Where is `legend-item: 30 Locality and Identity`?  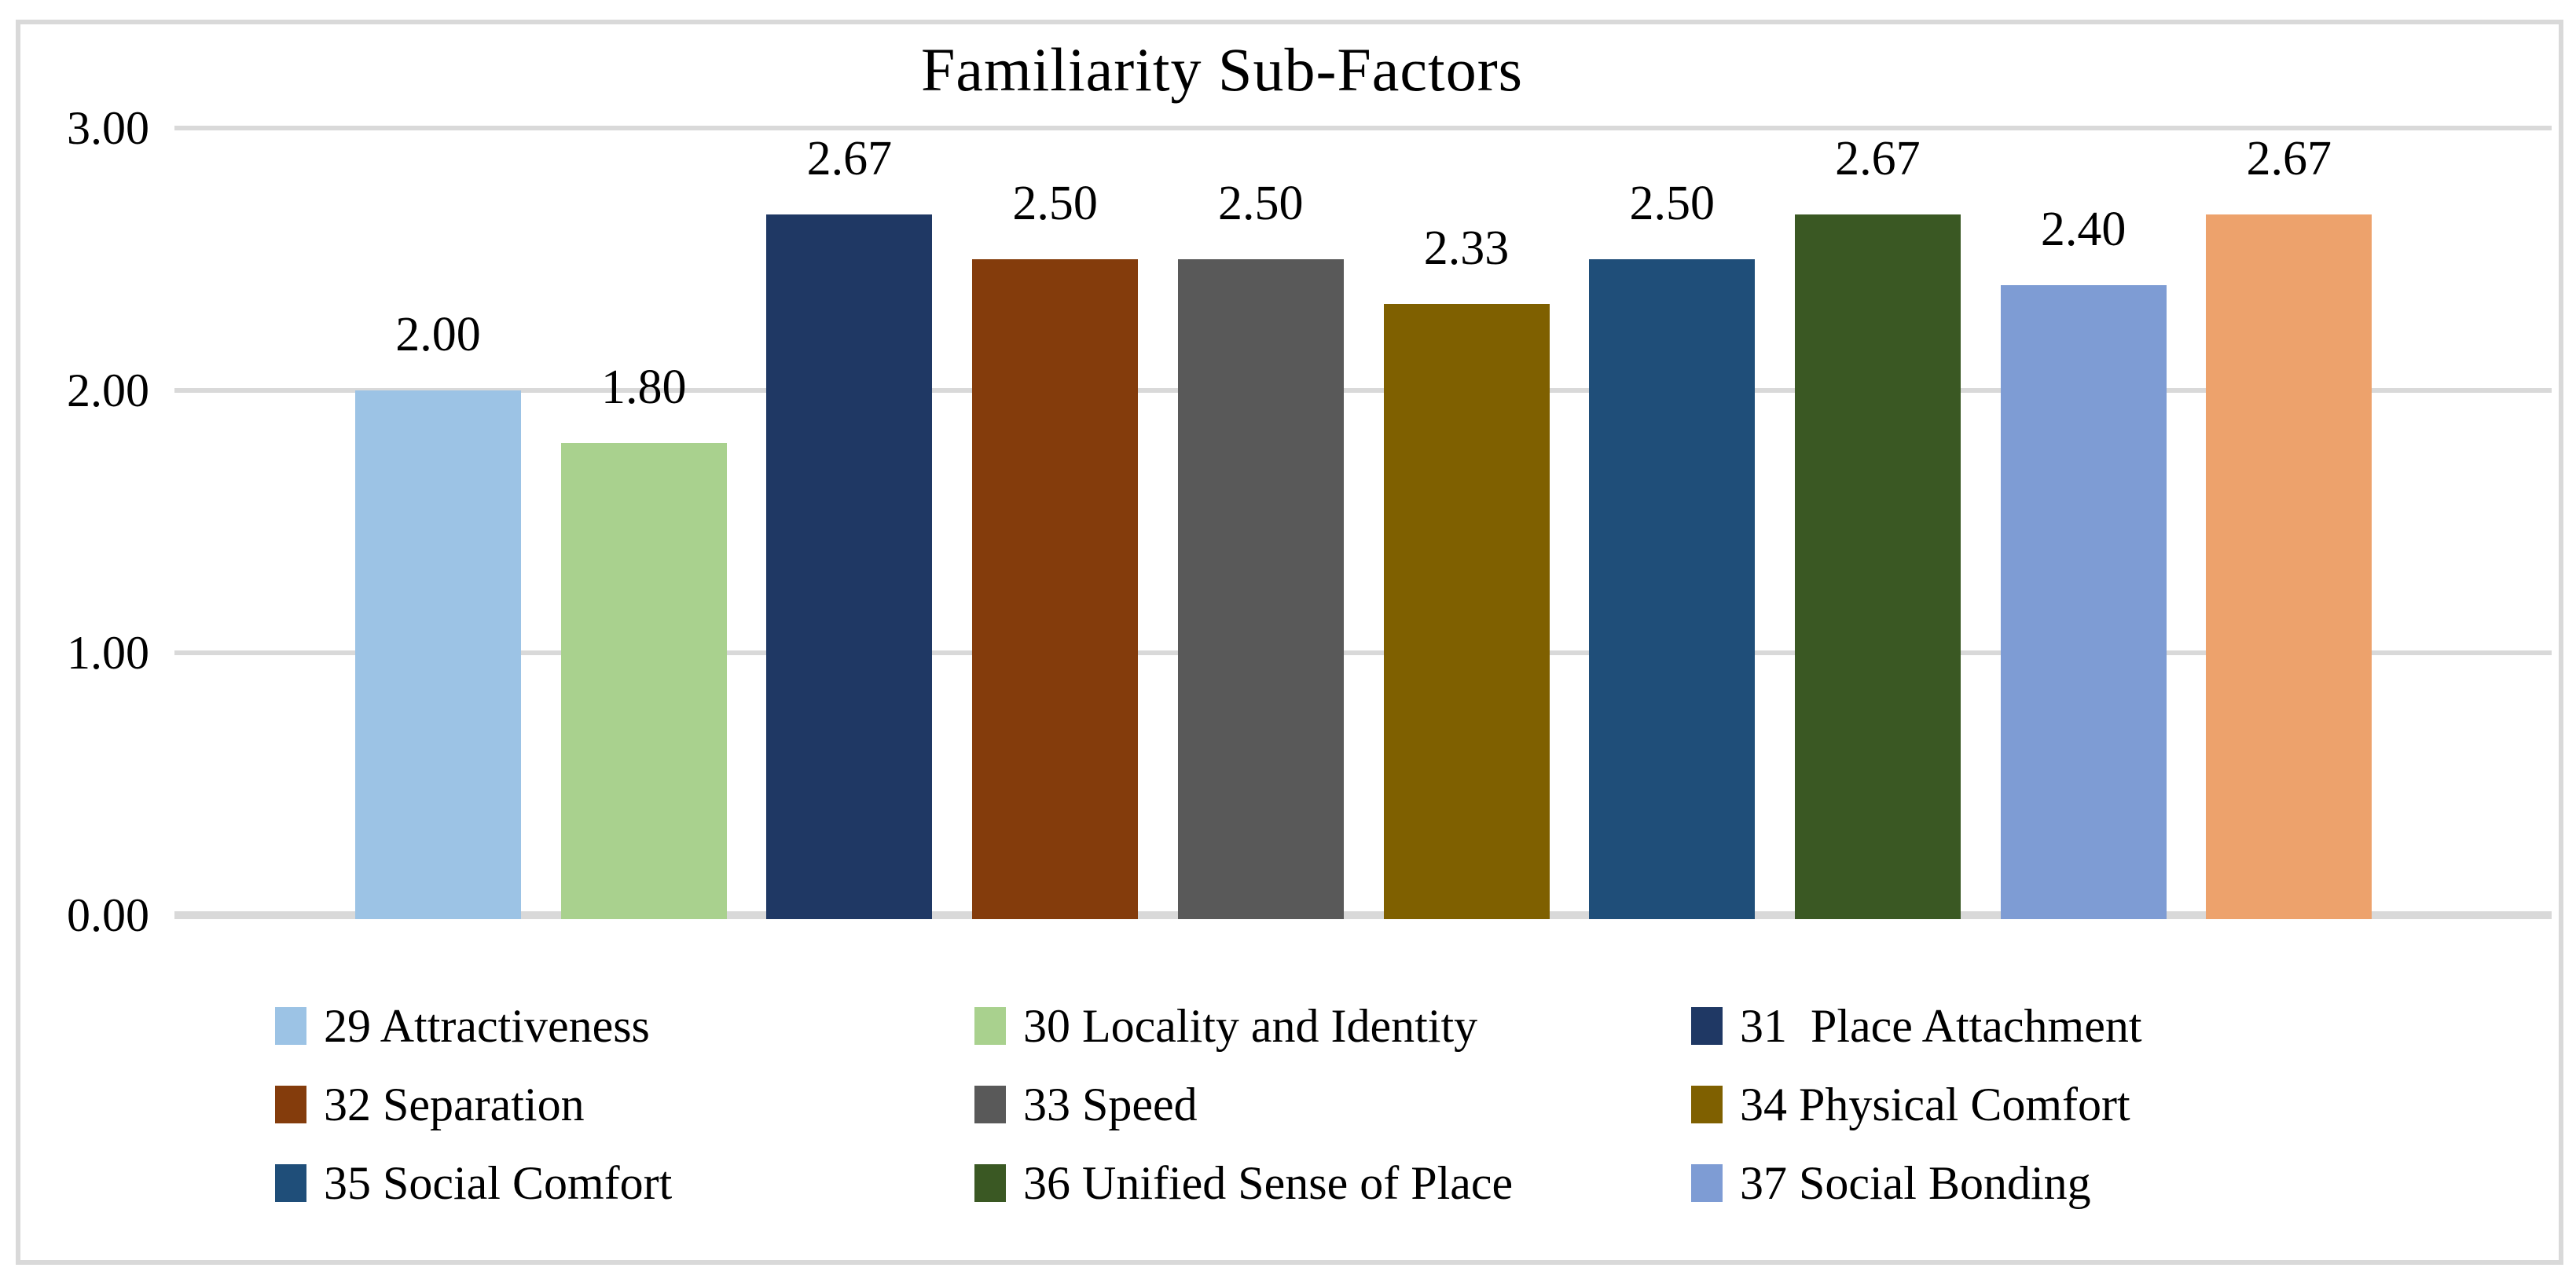 legend-item: 30 Locality and Identity is located at coordinates (1332, 1026).